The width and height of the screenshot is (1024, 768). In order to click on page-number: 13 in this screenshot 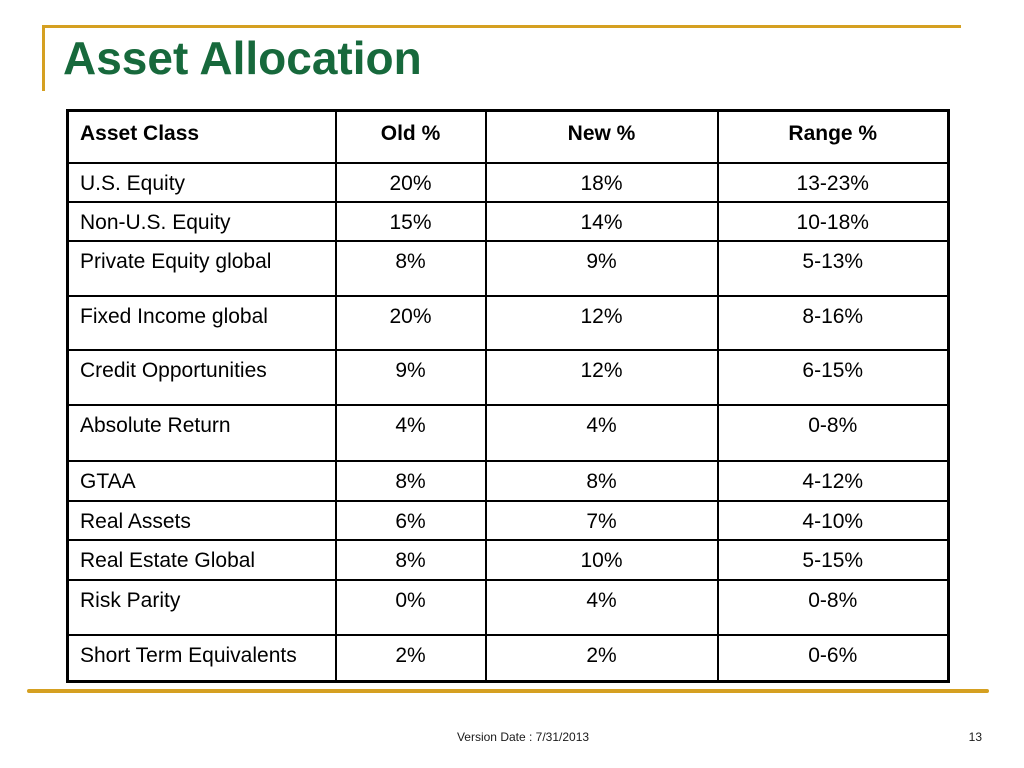, I will do `click(975, 737)`.